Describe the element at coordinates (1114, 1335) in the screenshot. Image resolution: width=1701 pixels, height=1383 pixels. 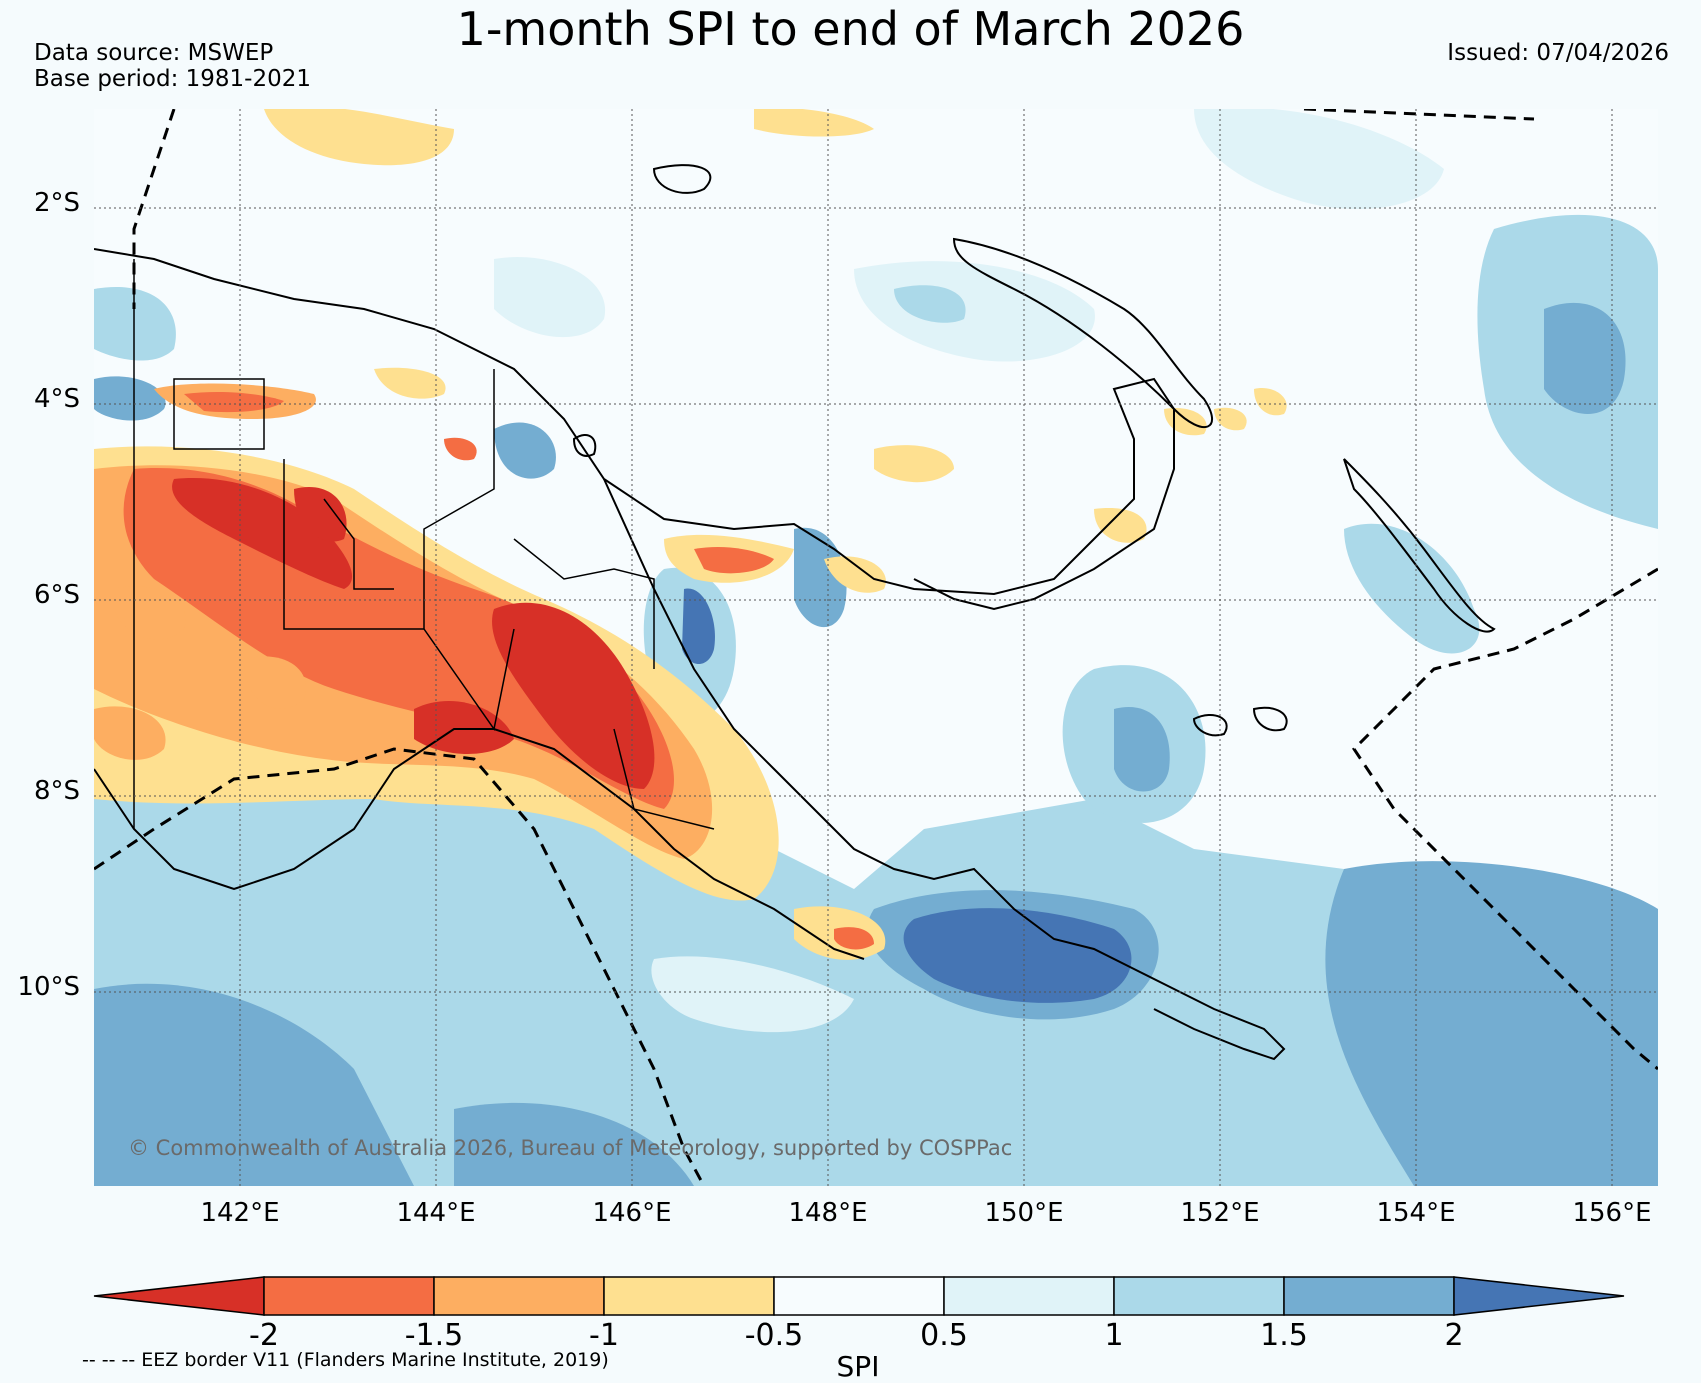
I see `colorbar-tick: 1` at that location.